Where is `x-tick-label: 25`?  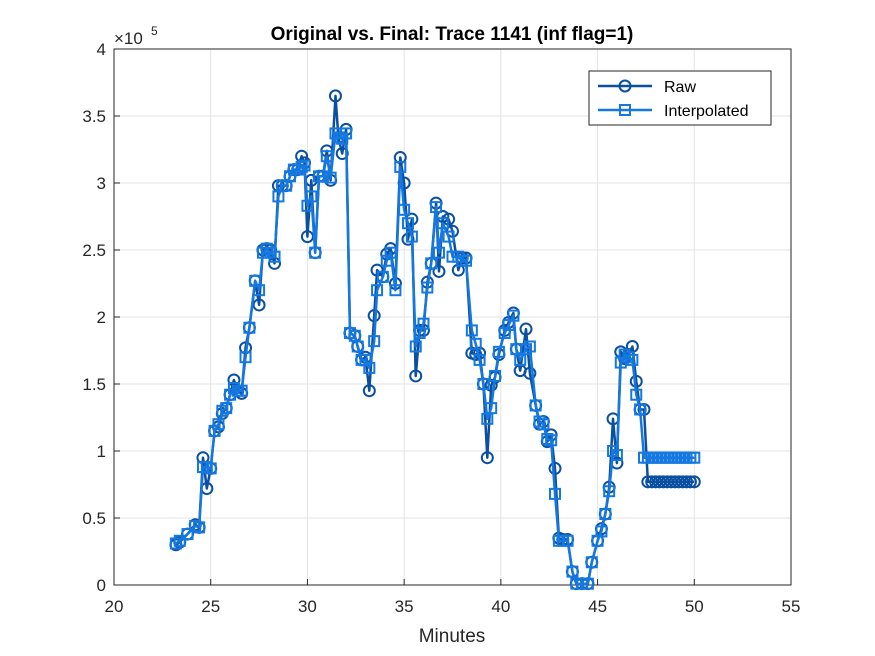
x-tick-label: 25 is located at coordinates (210, 606).